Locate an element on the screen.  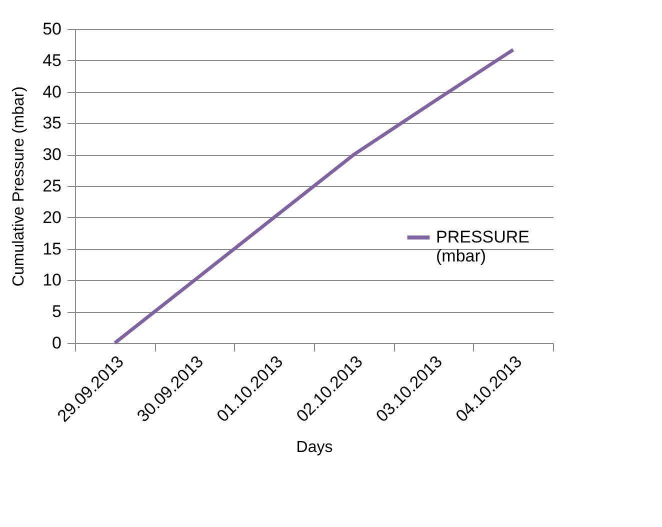
y-tick-label: 30 is located at coordinates (52, 154).